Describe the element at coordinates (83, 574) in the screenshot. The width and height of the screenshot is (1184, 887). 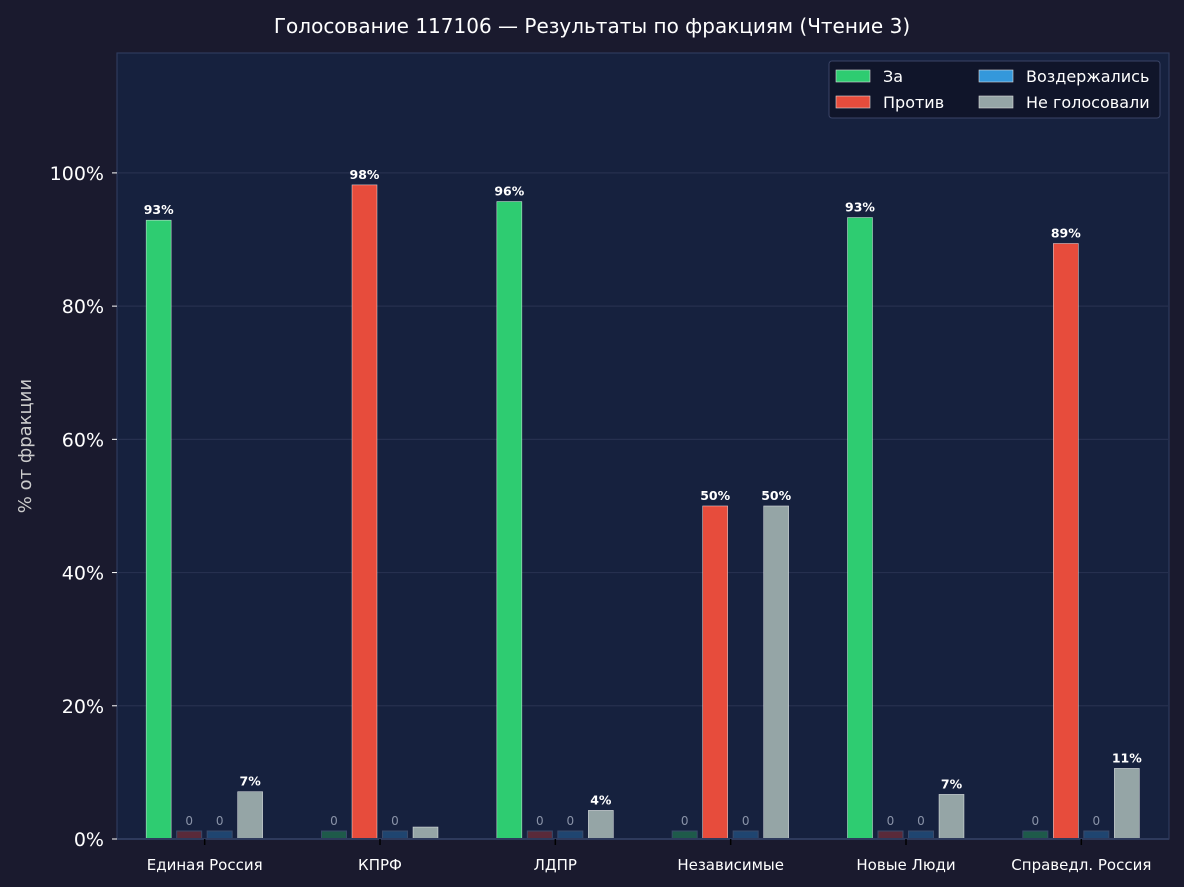
I see `y-tick-label: 40%` at that location.